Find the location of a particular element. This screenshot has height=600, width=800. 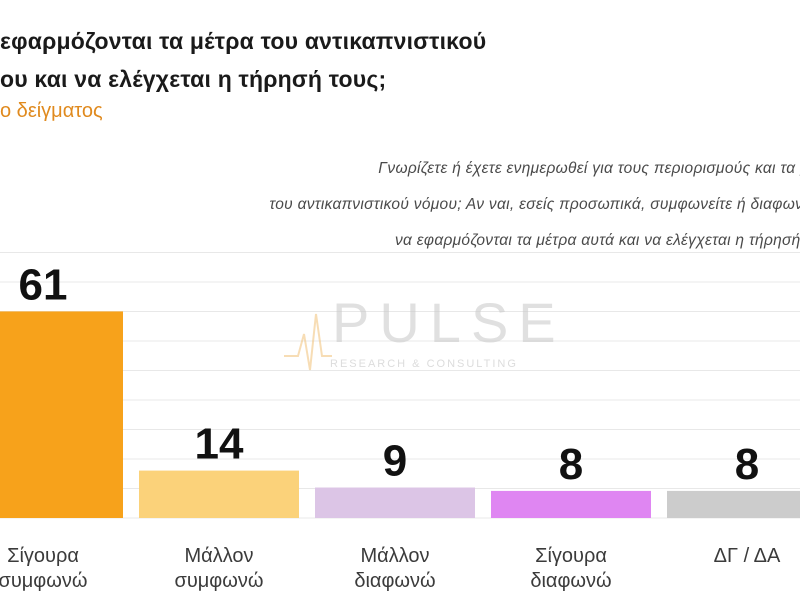

data-label-2: 14 is located at coordinates (219, 444).